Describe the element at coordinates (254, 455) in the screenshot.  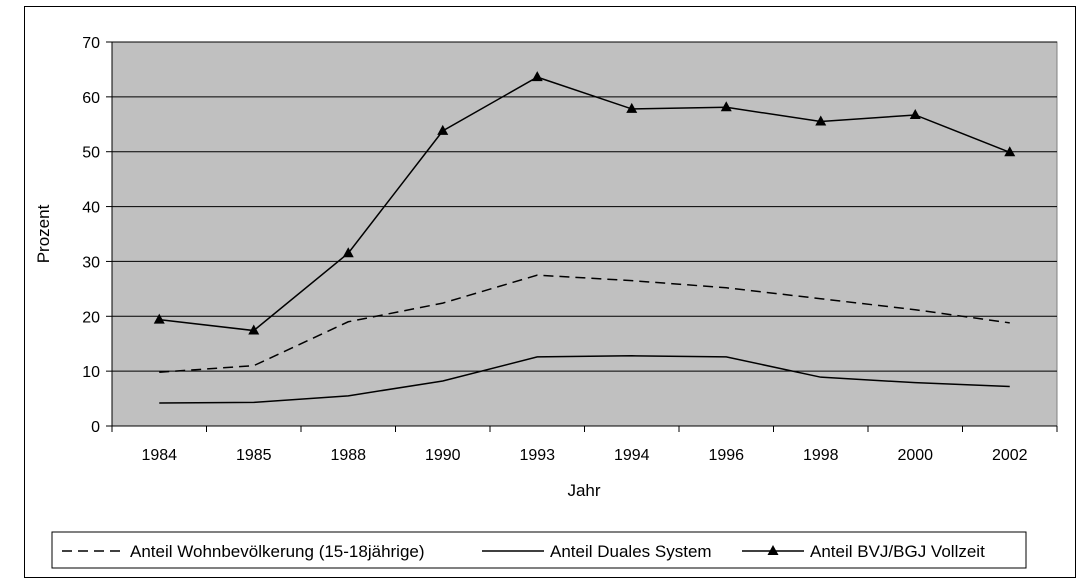
I see `x-tick-label: 1985` at that location.